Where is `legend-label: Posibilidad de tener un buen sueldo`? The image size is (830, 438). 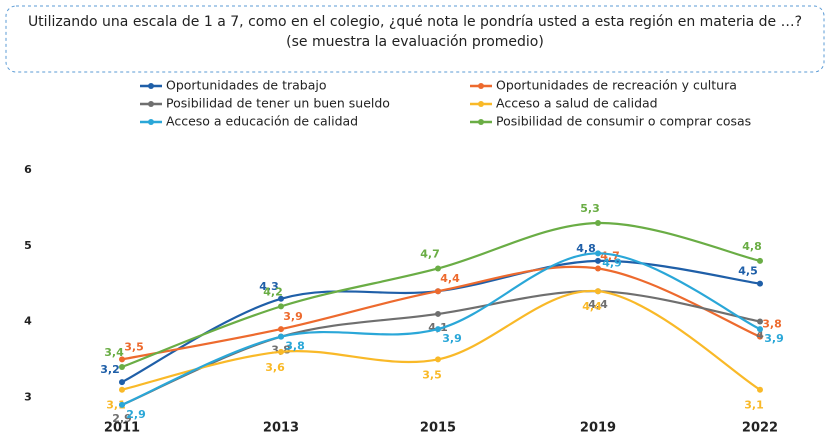 legend-label: Posibilidad de tener un buen sueldo is located at coordinates (278, 103).